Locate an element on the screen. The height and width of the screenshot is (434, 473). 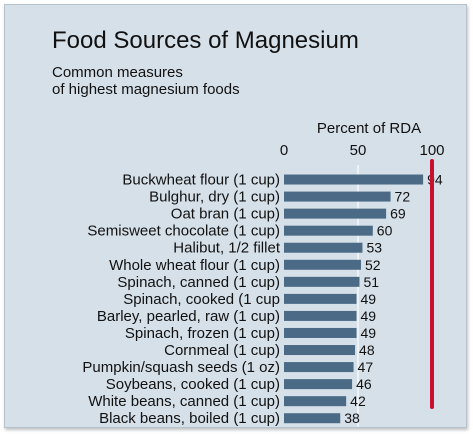
value-label: 52 is located at coordinates (373, 265).